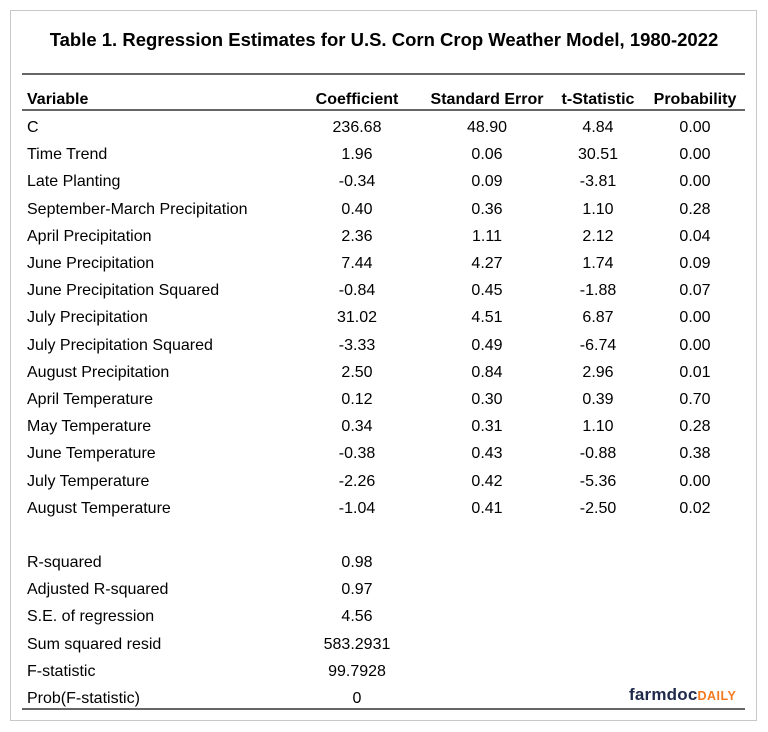 Image resolution: width=768 pixels, height=732 pixels. What do you see at coordinates (357, 590) in the screenshot?
I see `stat-value: 0.97` at bounding box center [357, 590].